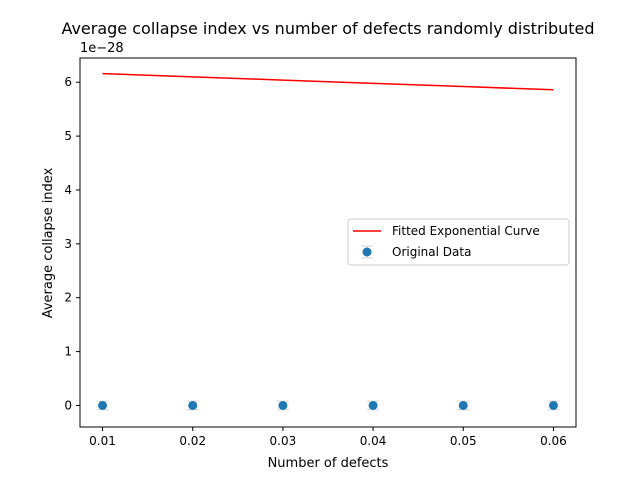 The height and width of the screenshot is (480, 640). What do you see at coordinates (68, 244) in the screenshot?
I see `y-tick-label: 3` at bounding box center [68, 244].